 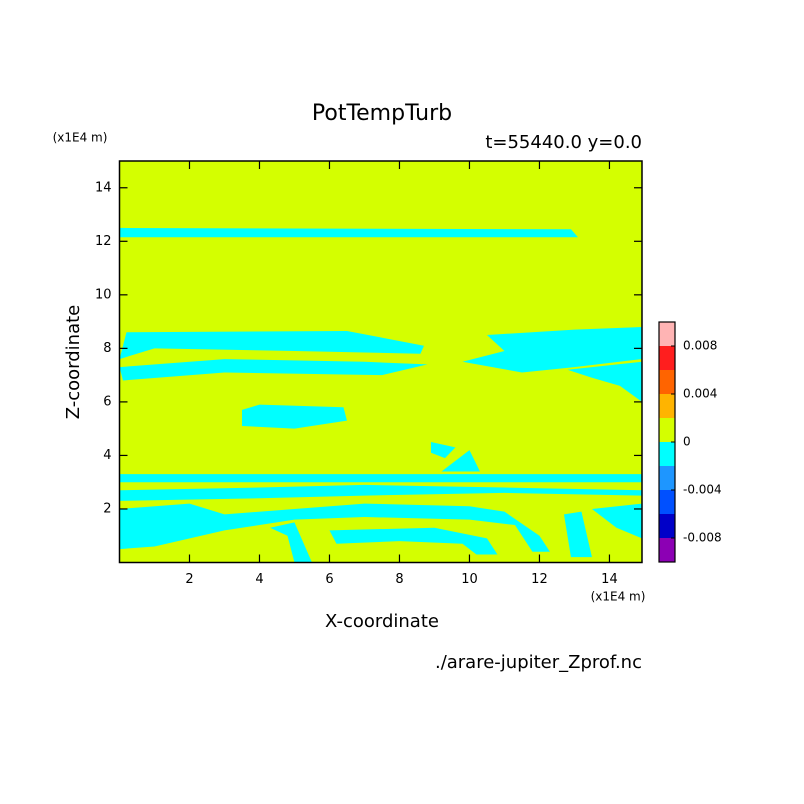 I want to click on chart-title: PotTempTurb, so click(x=382, y=113).